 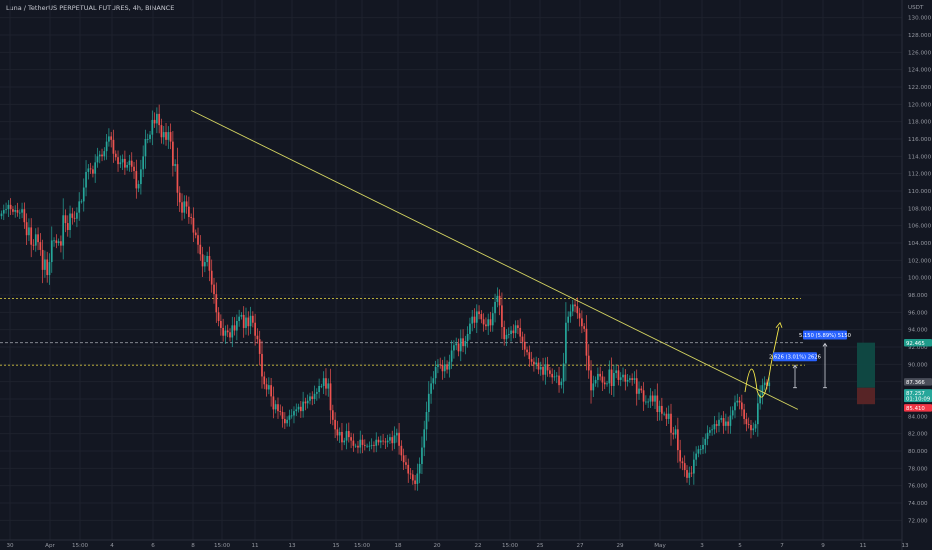 I want to click on price-tick-label: 128.000, so click(x=920, y=36).